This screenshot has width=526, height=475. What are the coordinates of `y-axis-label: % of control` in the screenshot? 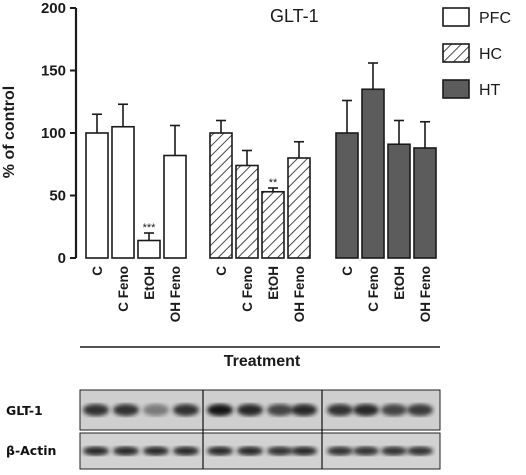 It's located at (9, 132).